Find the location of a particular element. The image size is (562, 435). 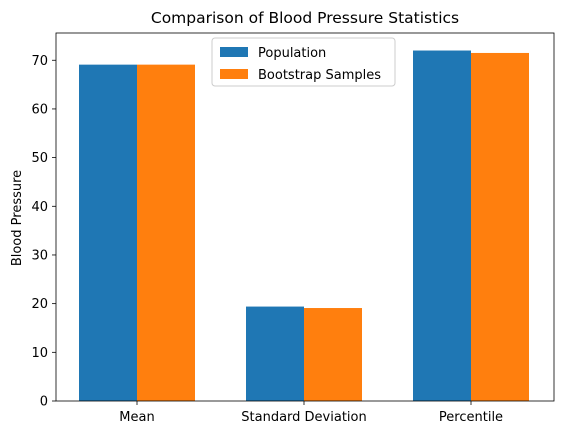

x-ticks: Mean Standard Deviation Percentile is located at coordinates (311, 413).